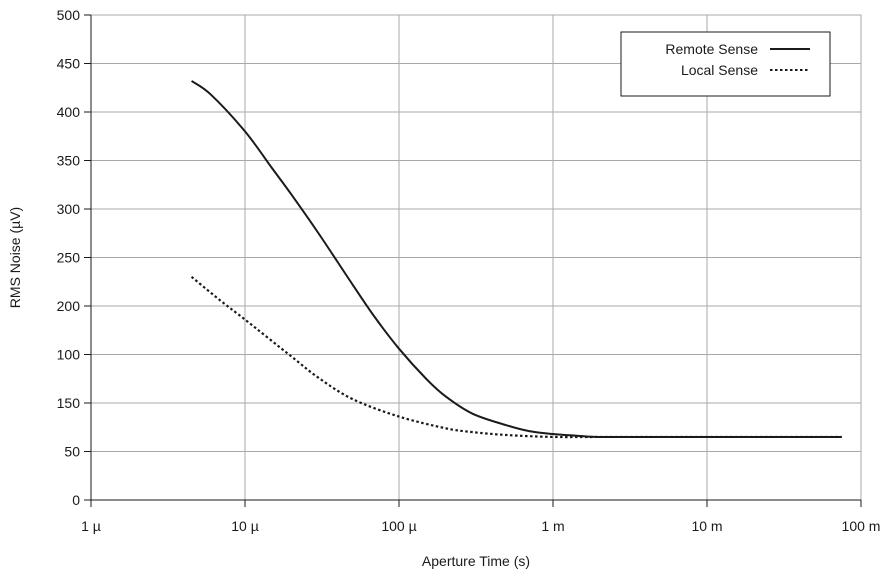 The height and width of the screenshot is (576, 893). What do you see at coordinates (69, 209) in the screenshot?
I see `y-tick-label: 300` at bounding box center [69, 209].